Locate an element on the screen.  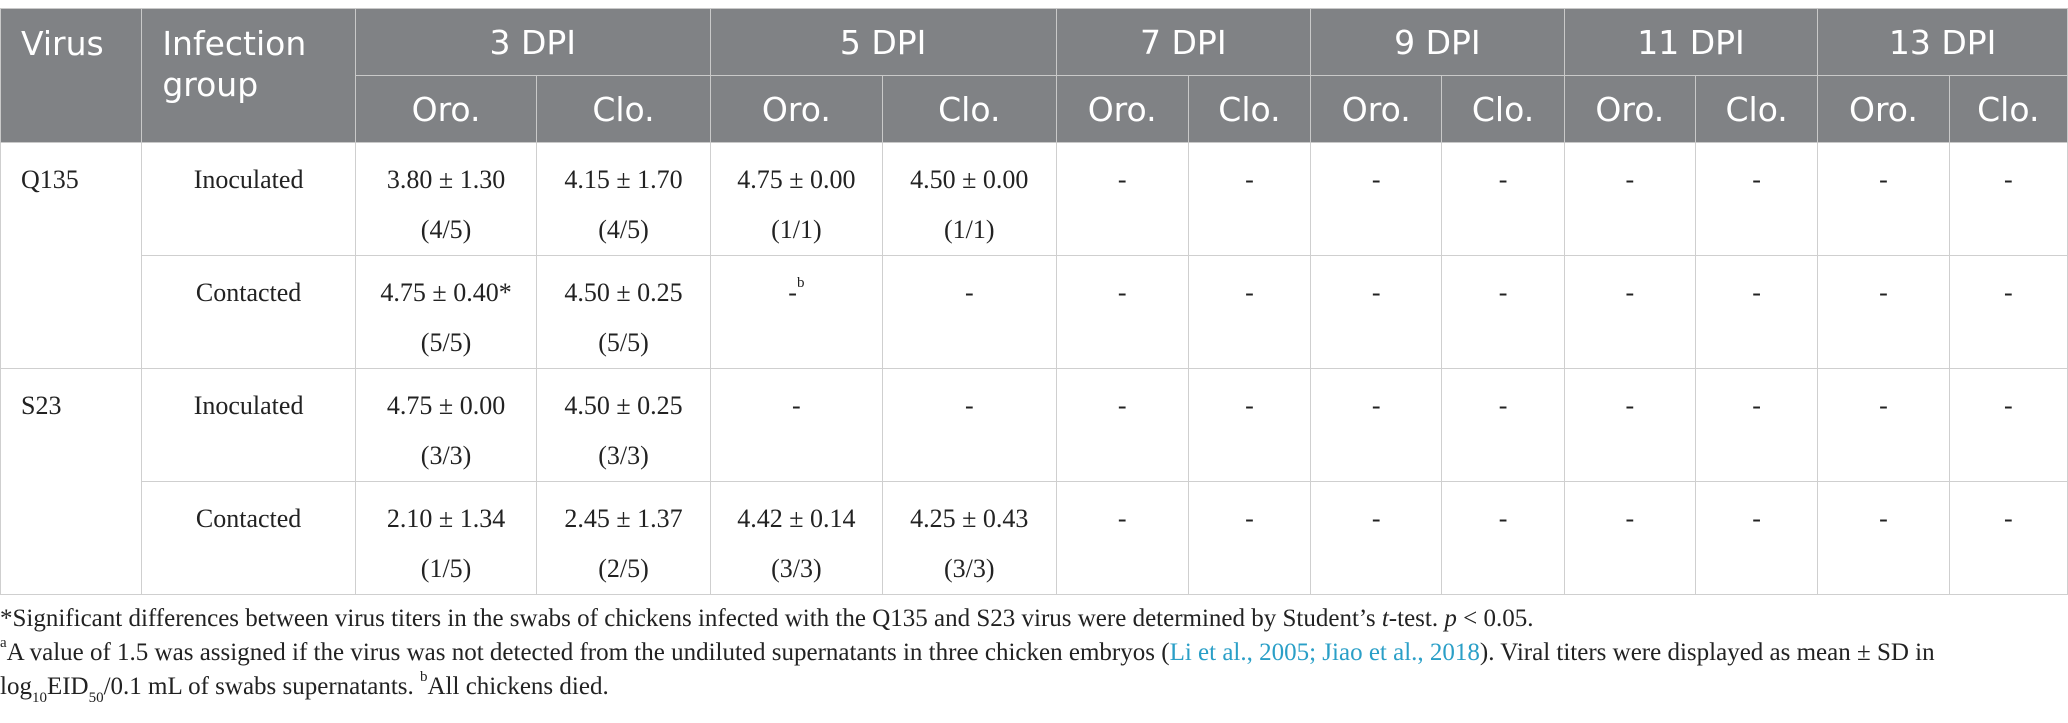
positive-ratio: (1/1) is located at coordinates (969, 229).